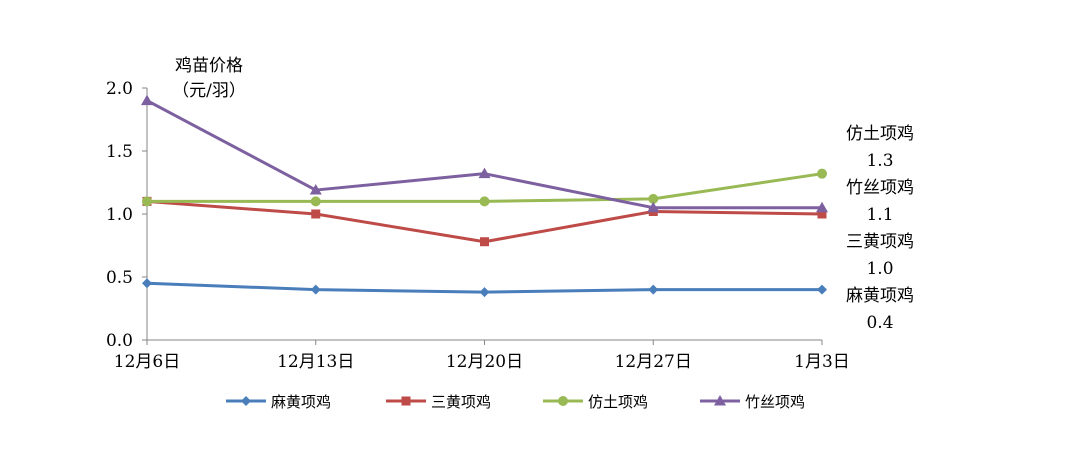  I want to click on y-axis-title-line-2: （元/羽）, so click(209, 91).